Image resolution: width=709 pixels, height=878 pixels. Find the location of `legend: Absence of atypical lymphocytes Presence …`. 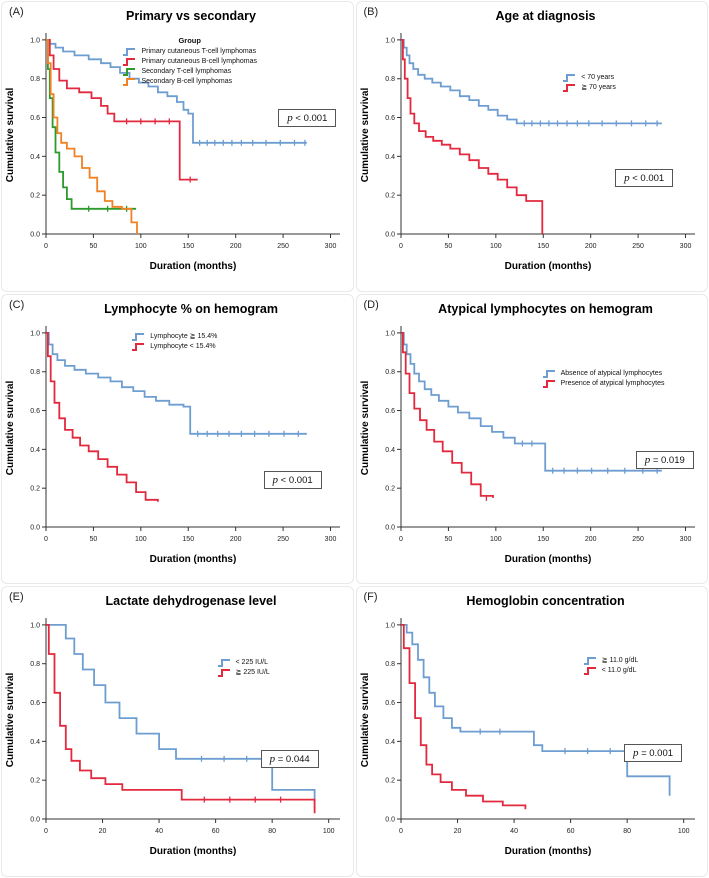

legend: Absence of atypical lymphocytes Presence … is located at coordinates (603, 378).